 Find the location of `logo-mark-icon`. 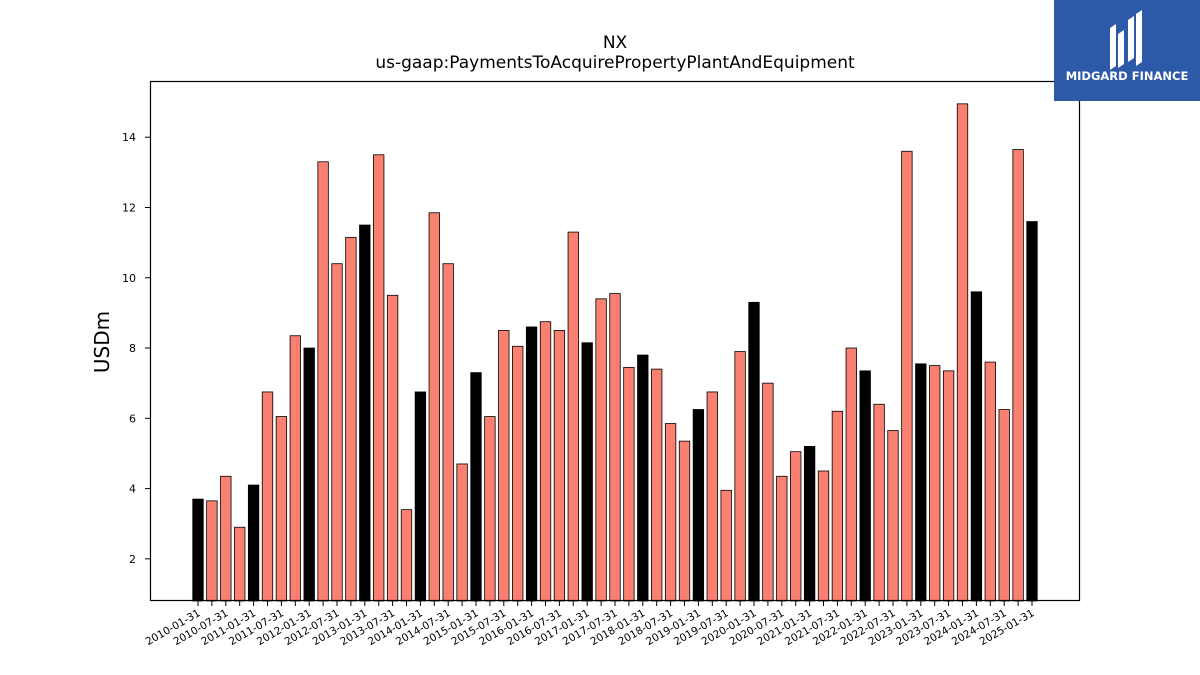

logo-mark-icon is located at coordinates (1126, 40).